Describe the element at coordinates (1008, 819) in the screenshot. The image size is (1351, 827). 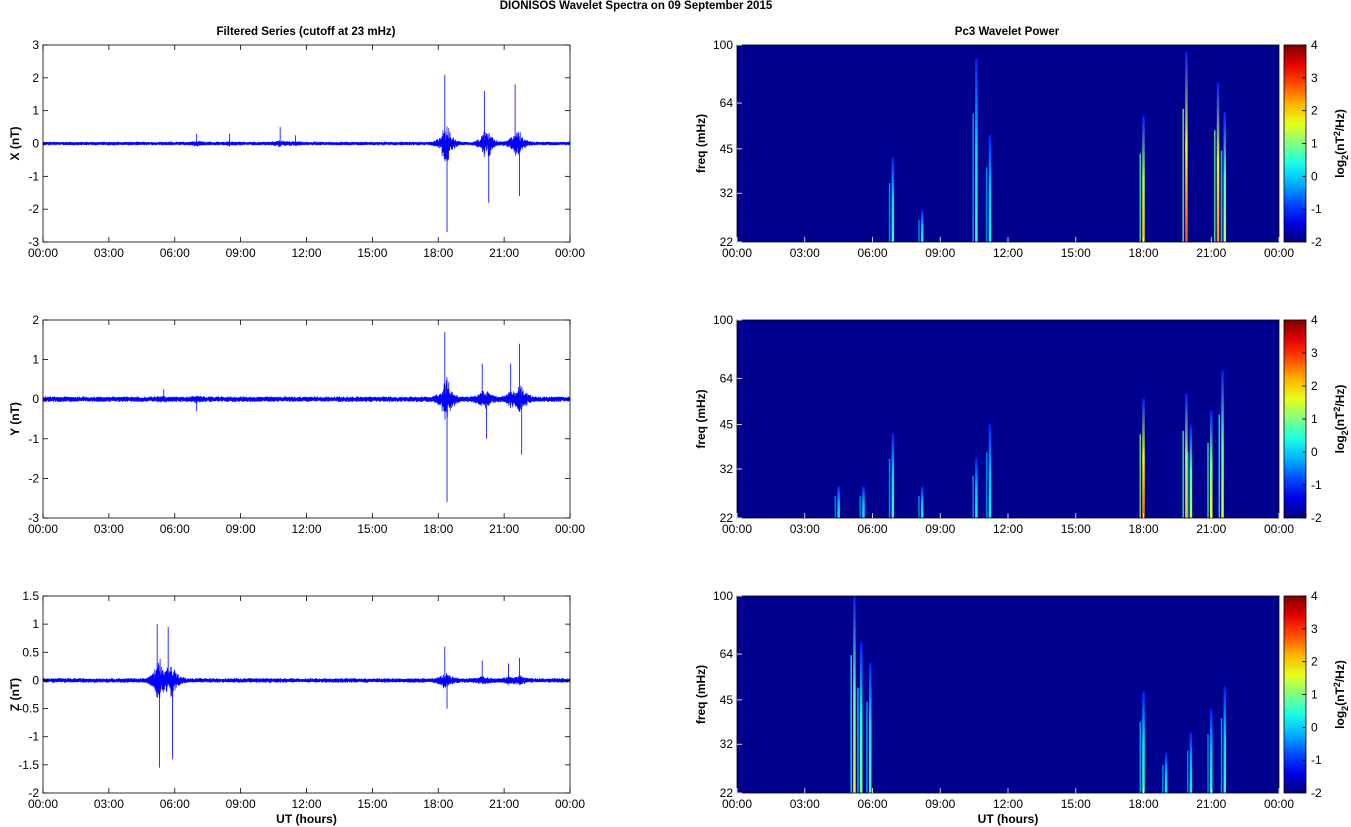
I see `x-axis-label: UT (hours)` at that location.